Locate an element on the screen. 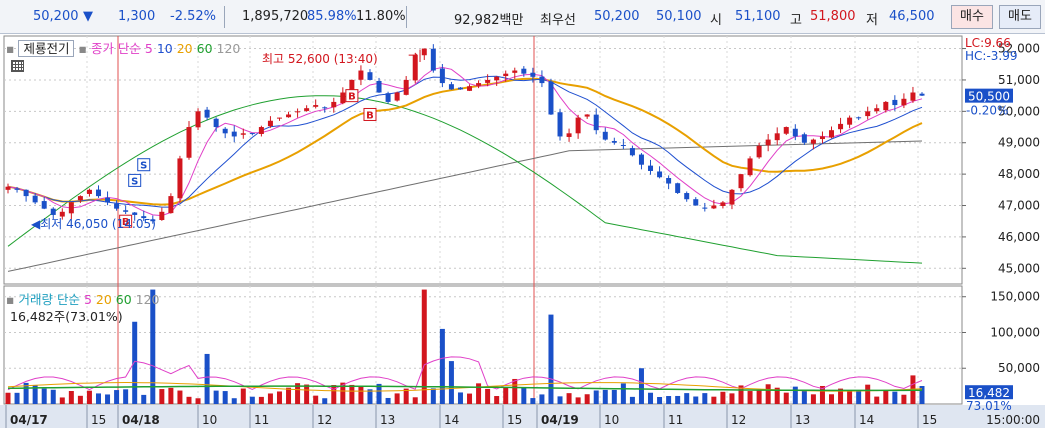 The image size is (1045, 431). volume-value: 1,895,720 is located at coordinates (275, 16).